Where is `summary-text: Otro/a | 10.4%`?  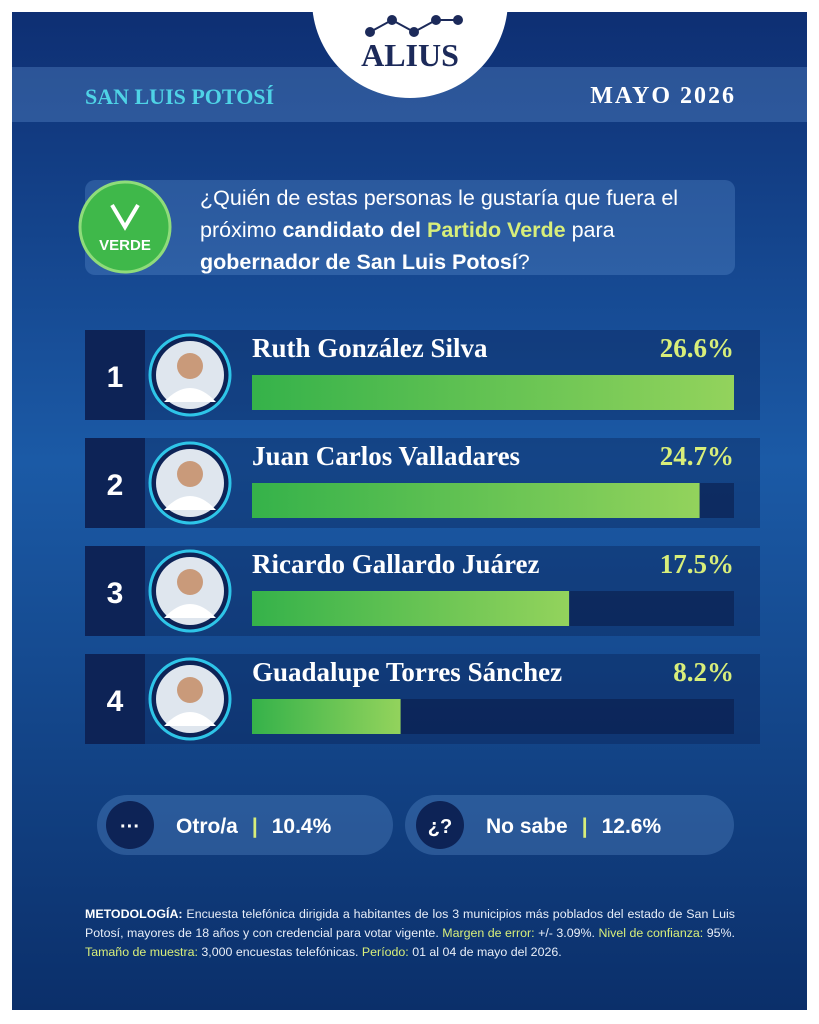
summary-text: Otro/a | 10.4% is located at coordinates (254, 826).